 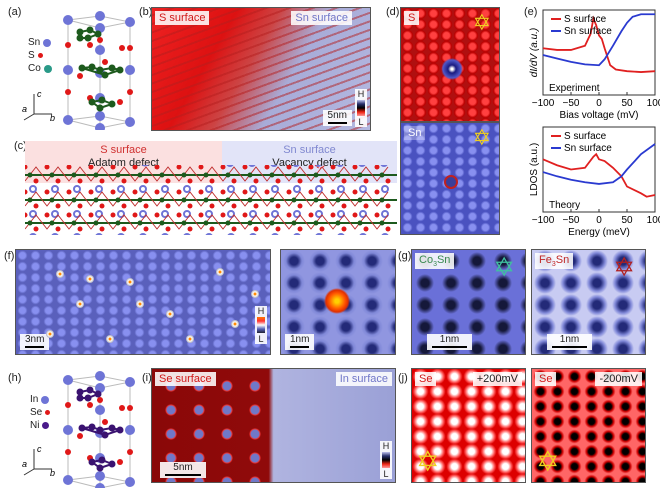 I want to click on x-tick-label: 0, so click(x=599, y=220).